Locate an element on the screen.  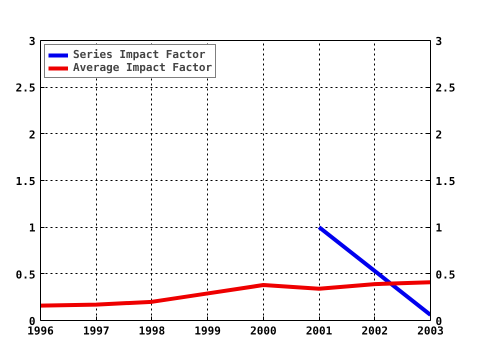
legend-label: Average Impact Factor is located at coordinates (142, 67).